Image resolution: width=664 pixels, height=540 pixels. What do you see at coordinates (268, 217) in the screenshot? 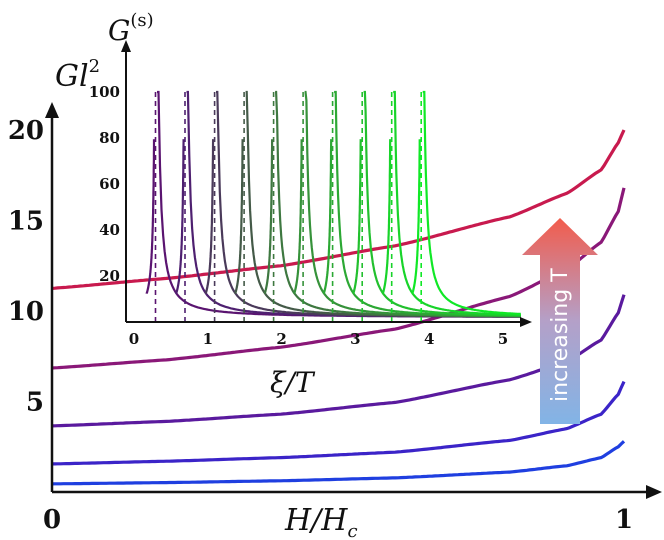
I see `inset-series-s5-left` at bounding box center [268, 217].